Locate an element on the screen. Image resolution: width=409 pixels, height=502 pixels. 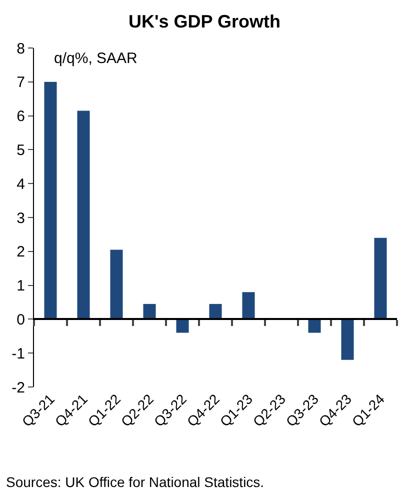
y-tick-label: 2 is located at coordinates (20, 252).